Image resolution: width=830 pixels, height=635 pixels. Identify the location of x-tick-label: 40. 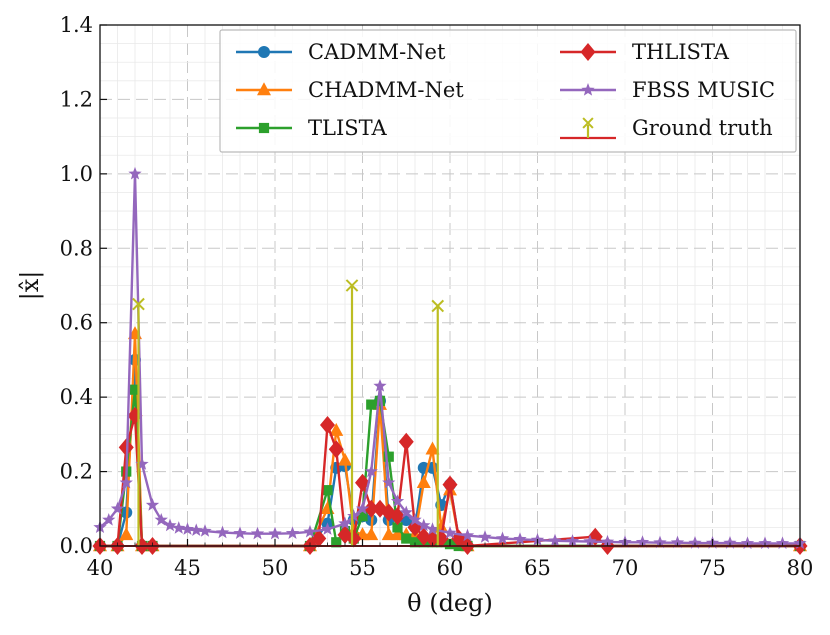
(100, 568).